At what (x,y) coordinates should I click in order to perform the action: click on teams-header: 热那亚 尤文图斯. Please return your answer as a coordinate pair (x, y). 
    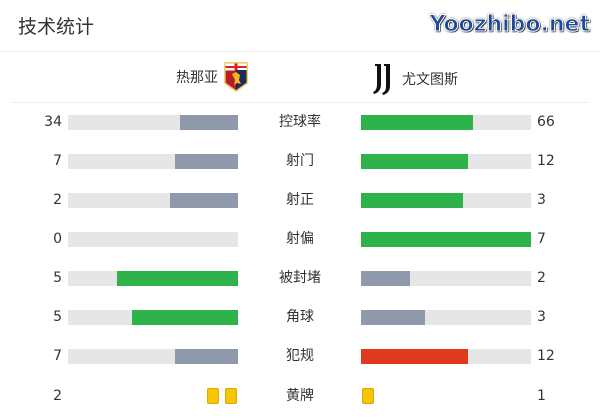
    Looking at the image, I should click on (300, 78).